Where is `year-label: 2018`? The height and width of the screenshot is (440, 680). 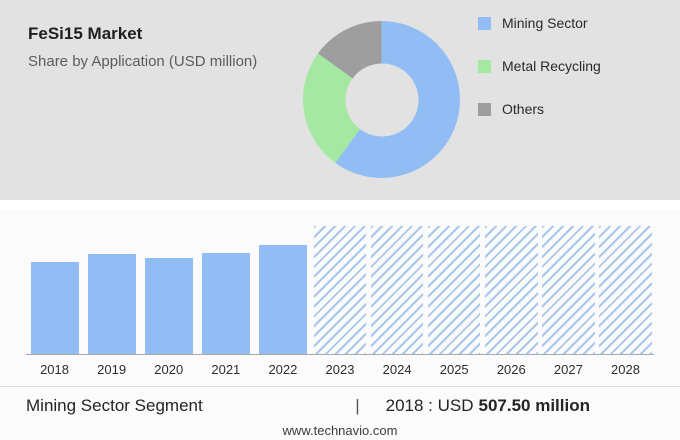 year-label: 2018 is located at coordinates (54, 369).